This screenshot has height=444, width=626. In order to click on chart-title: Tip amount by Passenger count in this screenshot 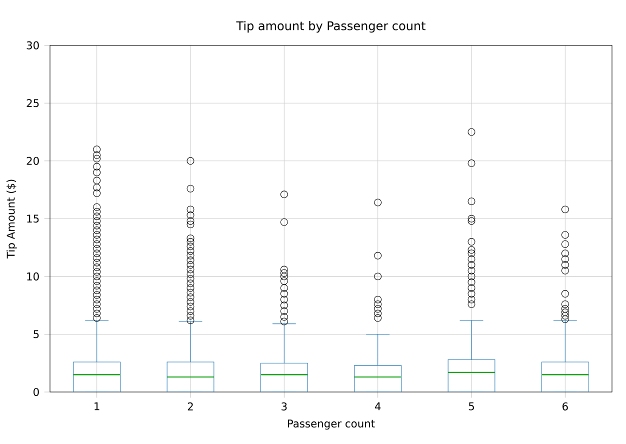, I will do `click(331, 27)`.